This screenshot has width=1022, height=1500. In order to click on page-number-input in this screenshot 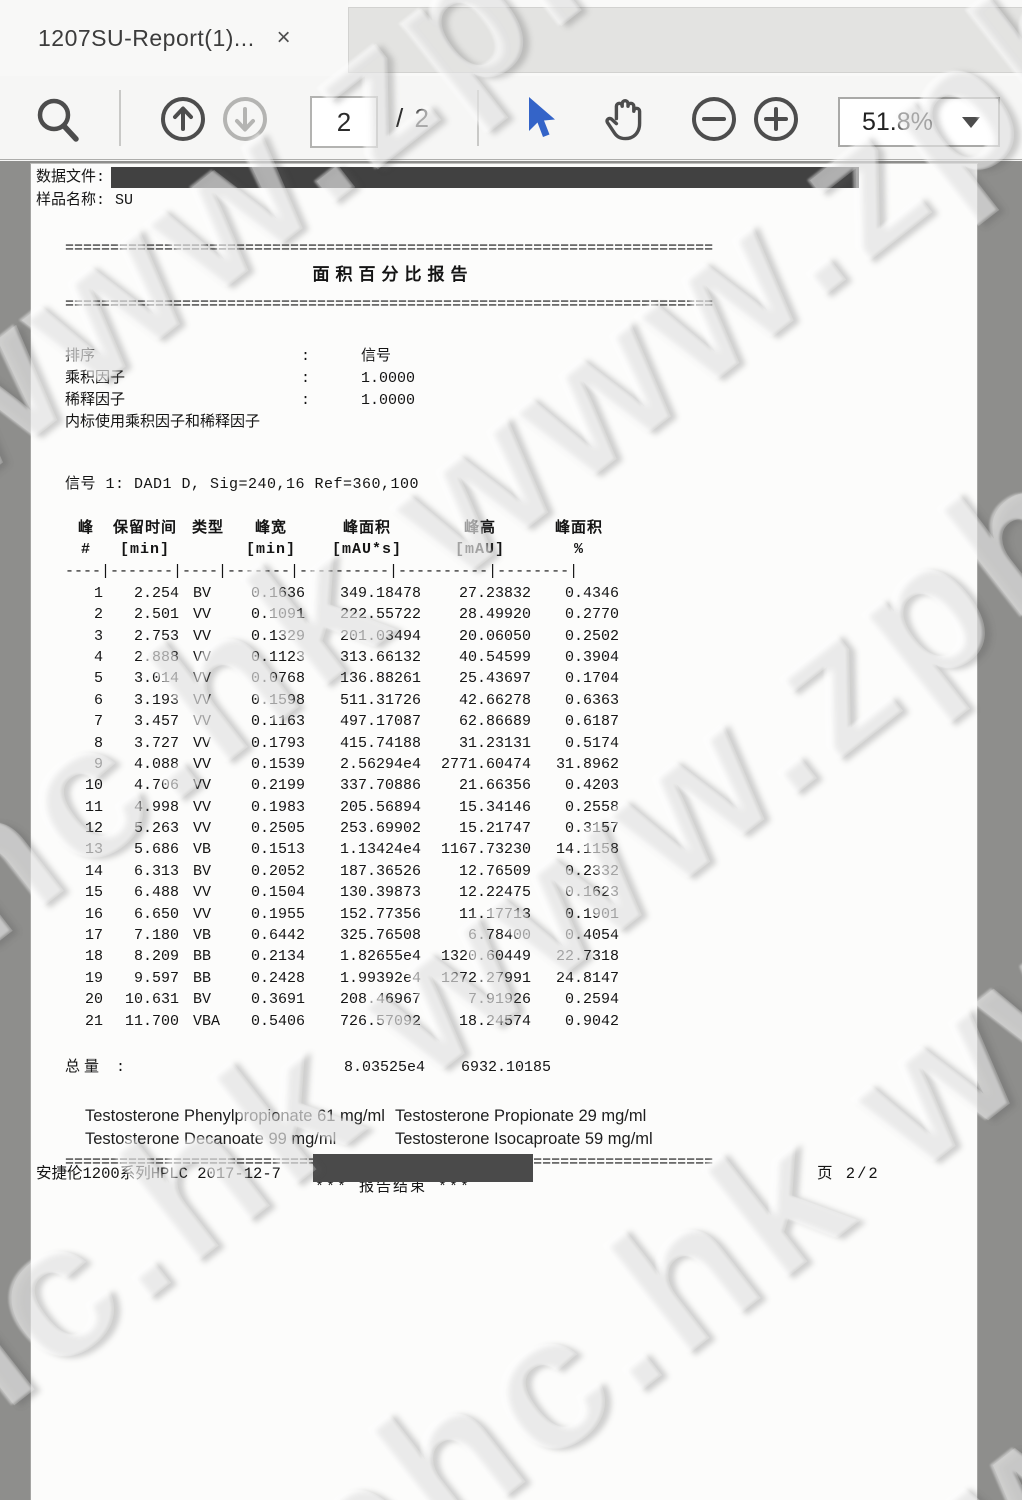, I will do `click(344, 122)`.